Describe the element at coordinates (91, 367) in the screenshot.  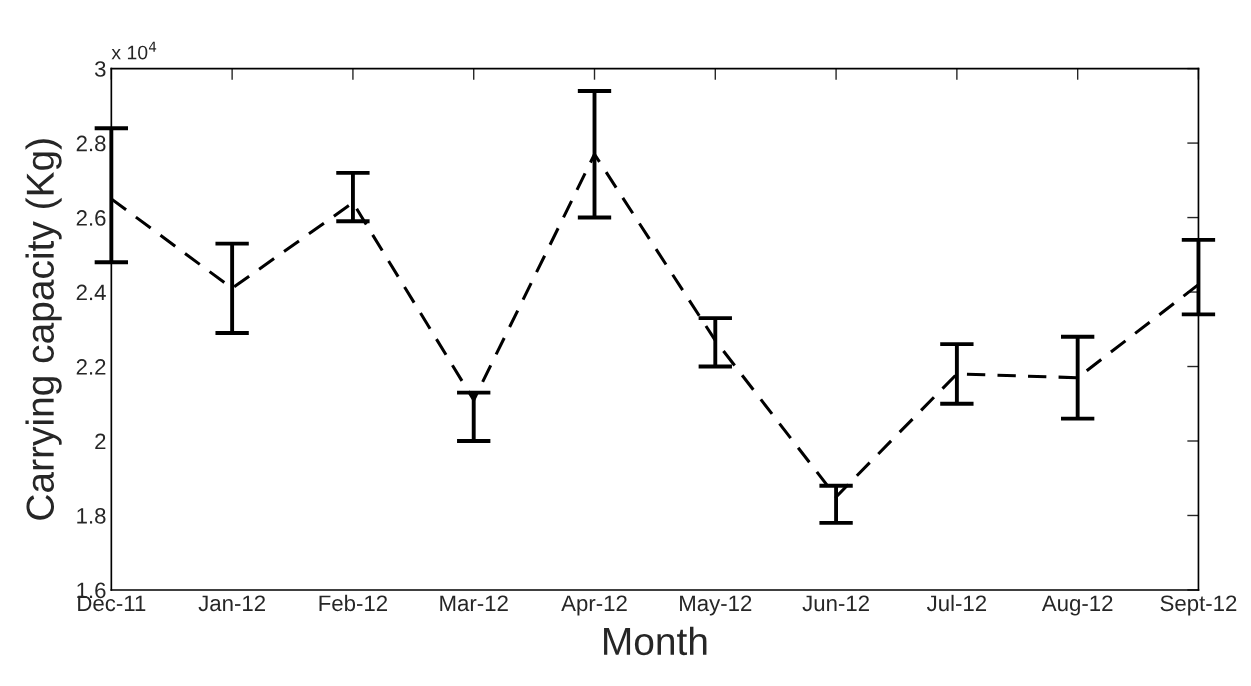
I see `y-tick-label: 2.2` at that location.